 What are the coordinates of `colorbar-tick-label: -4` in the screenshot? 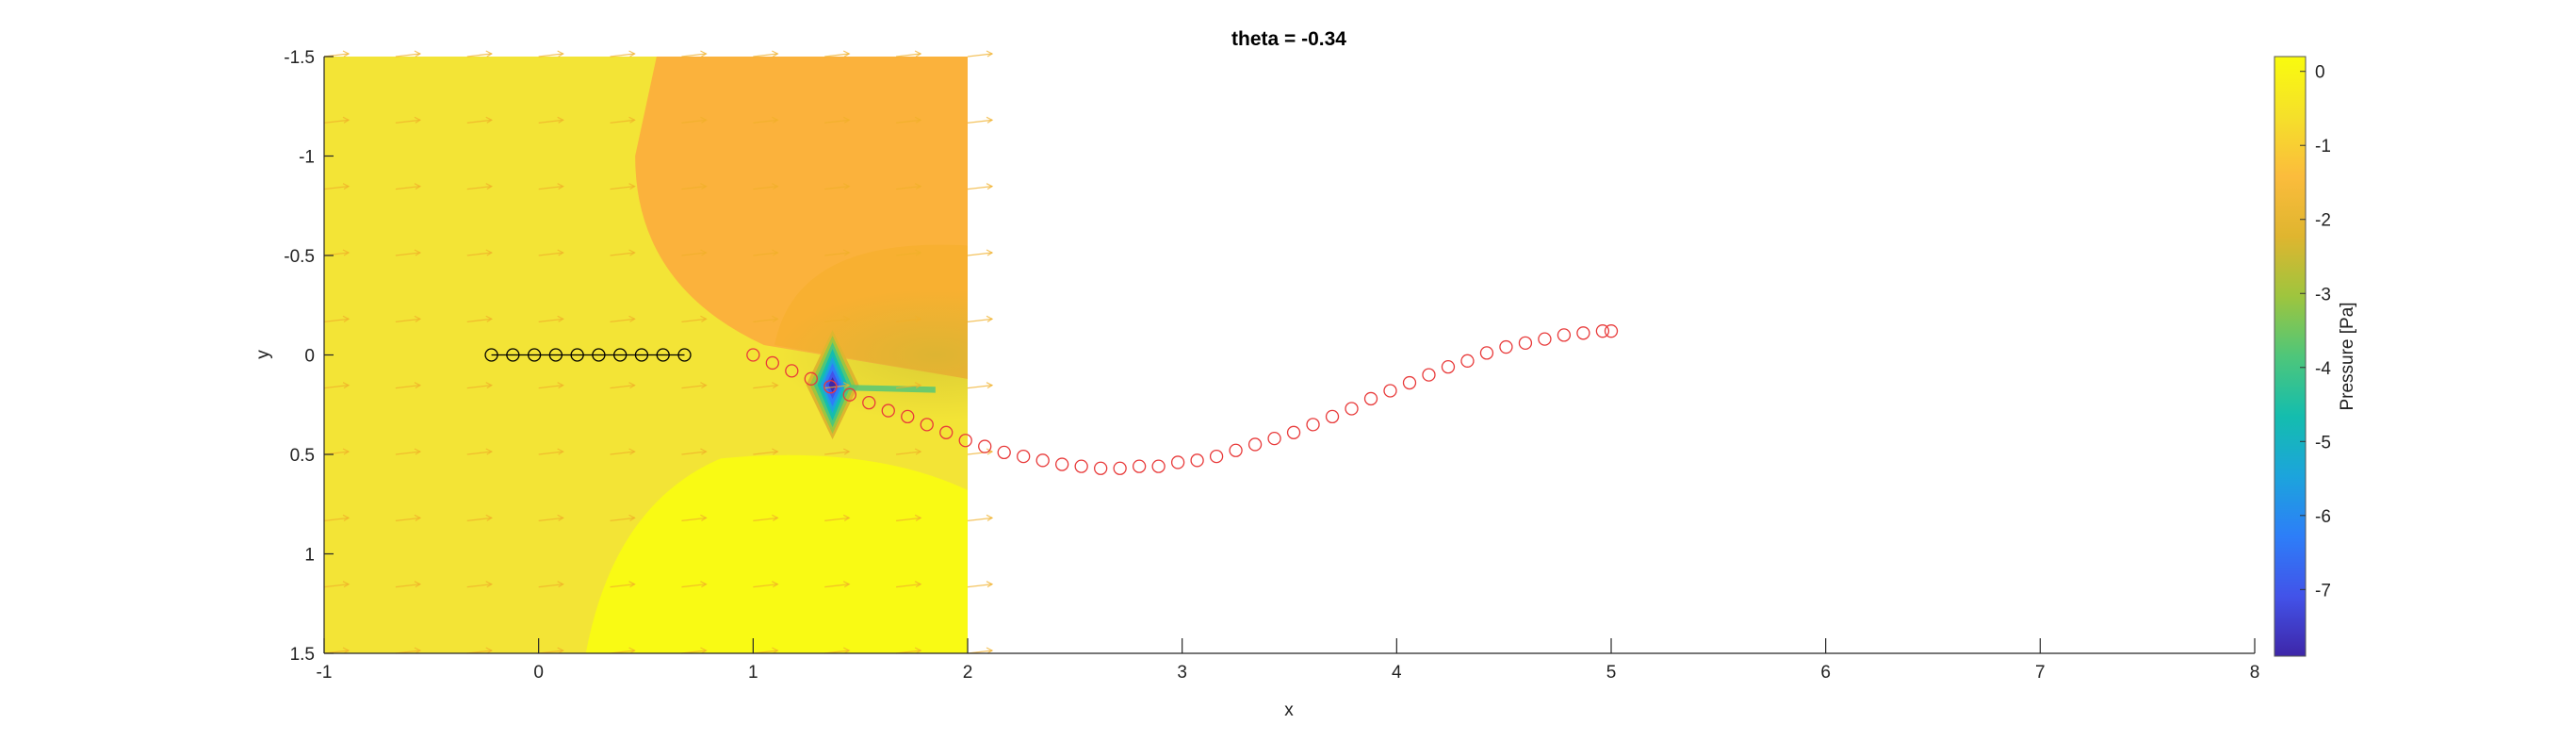 It's located at (2323, 369).